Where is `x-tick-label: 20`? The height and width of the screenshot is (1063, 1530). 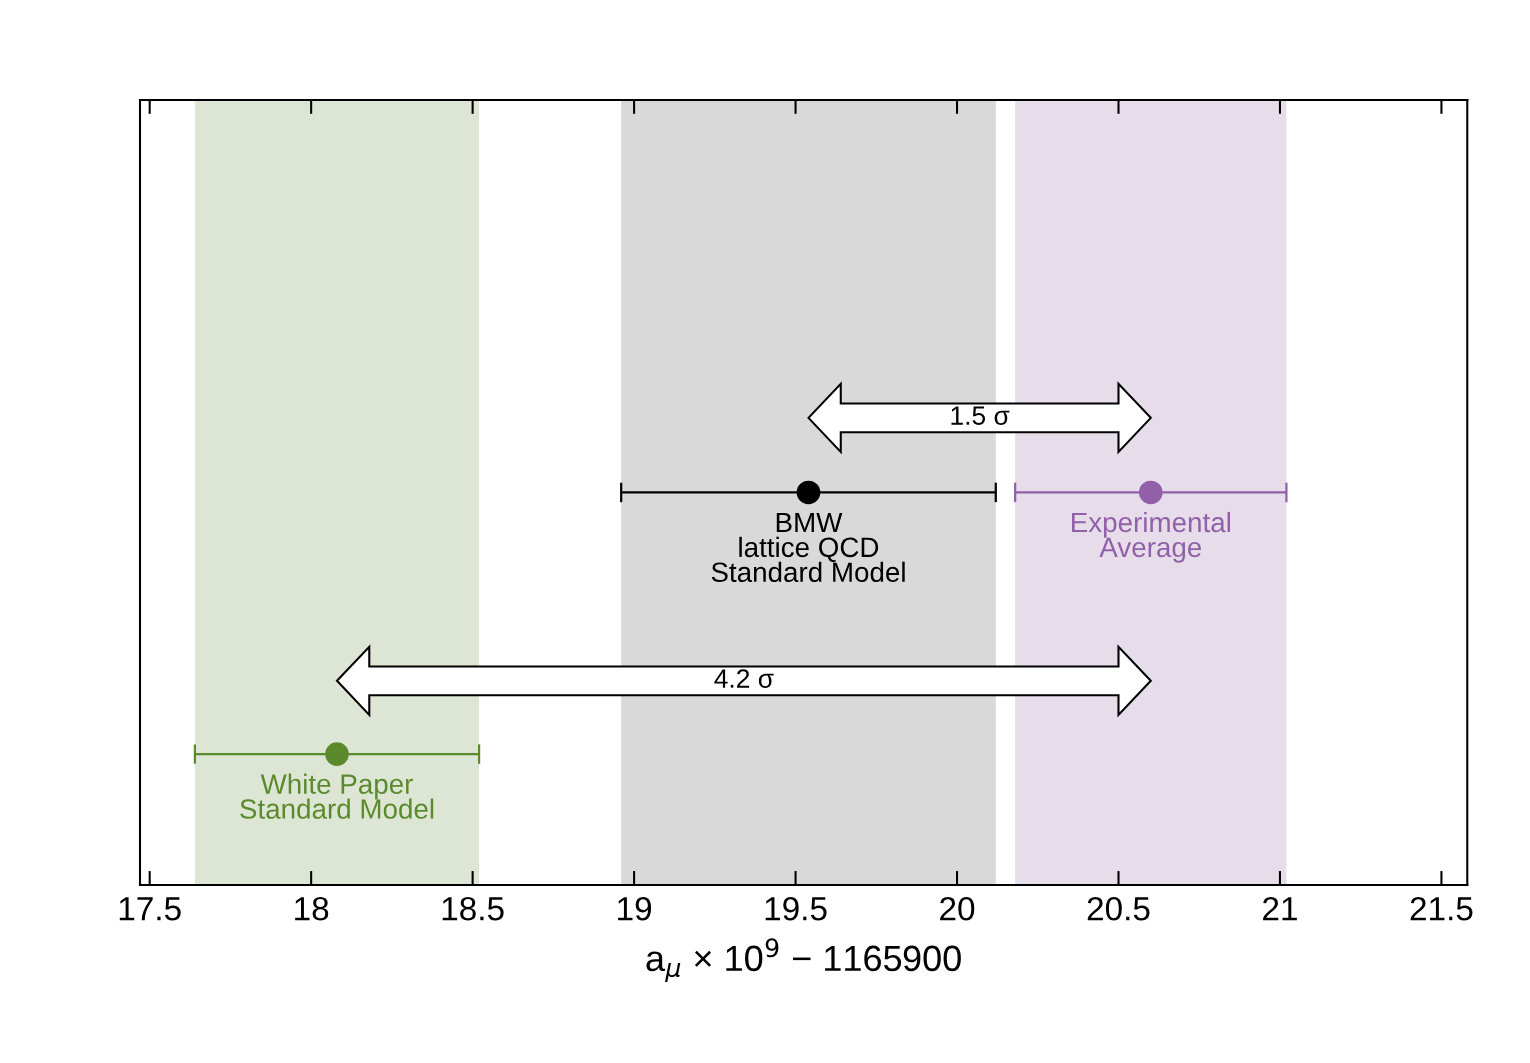 x-tick-label: 20 is located at coordinates (957, 908).